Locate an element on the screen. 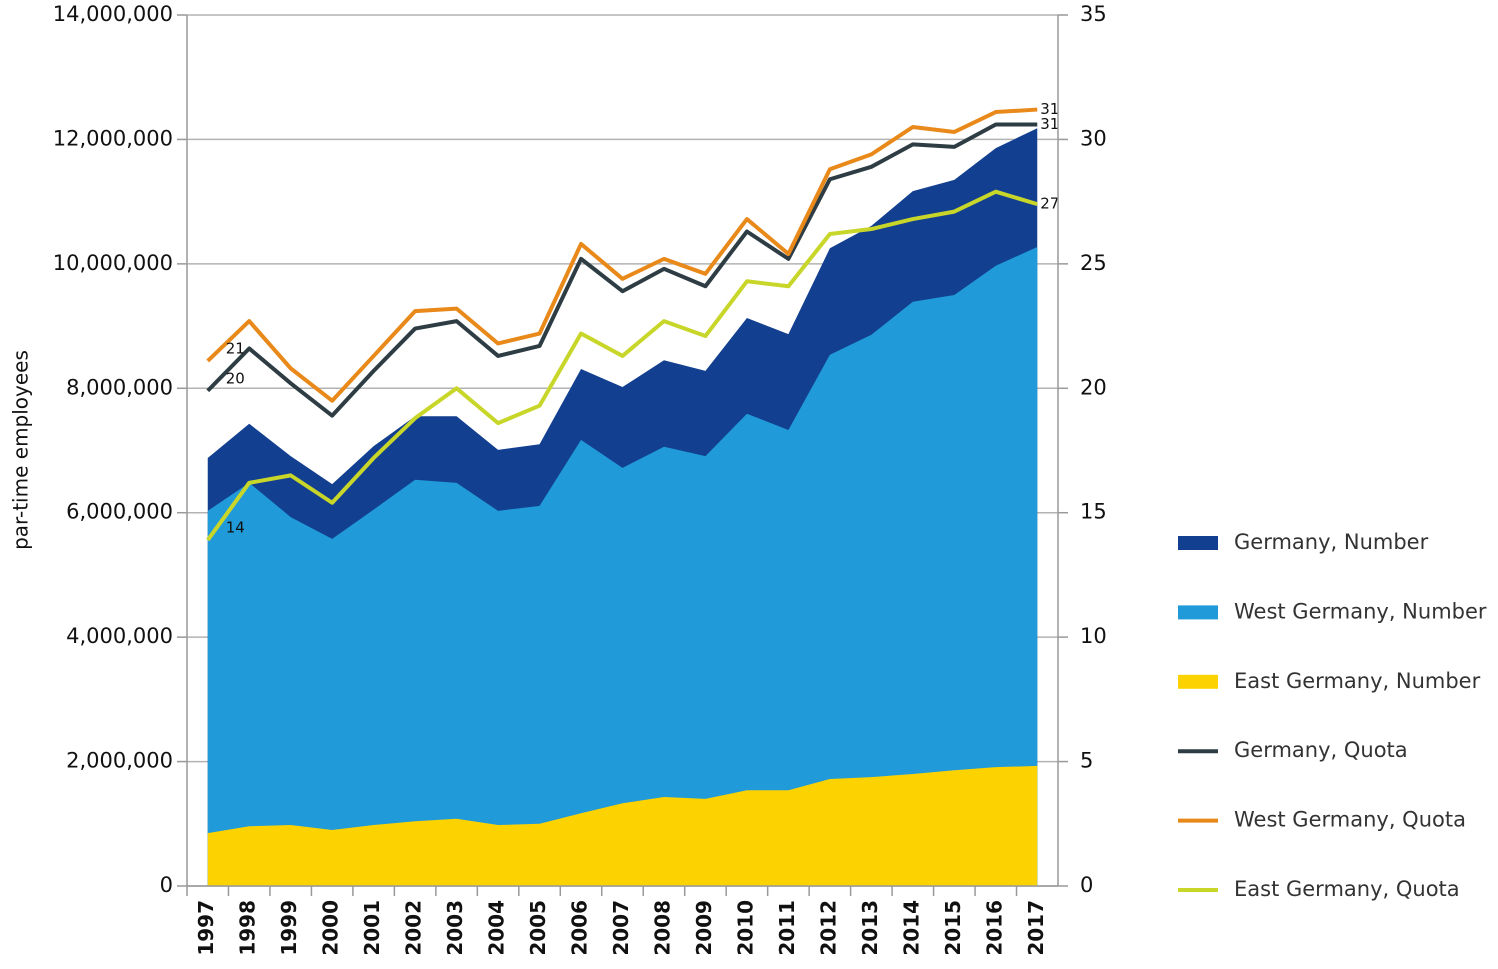  legend-label: East Germany, Quota is located at coordinates (1347, 889).